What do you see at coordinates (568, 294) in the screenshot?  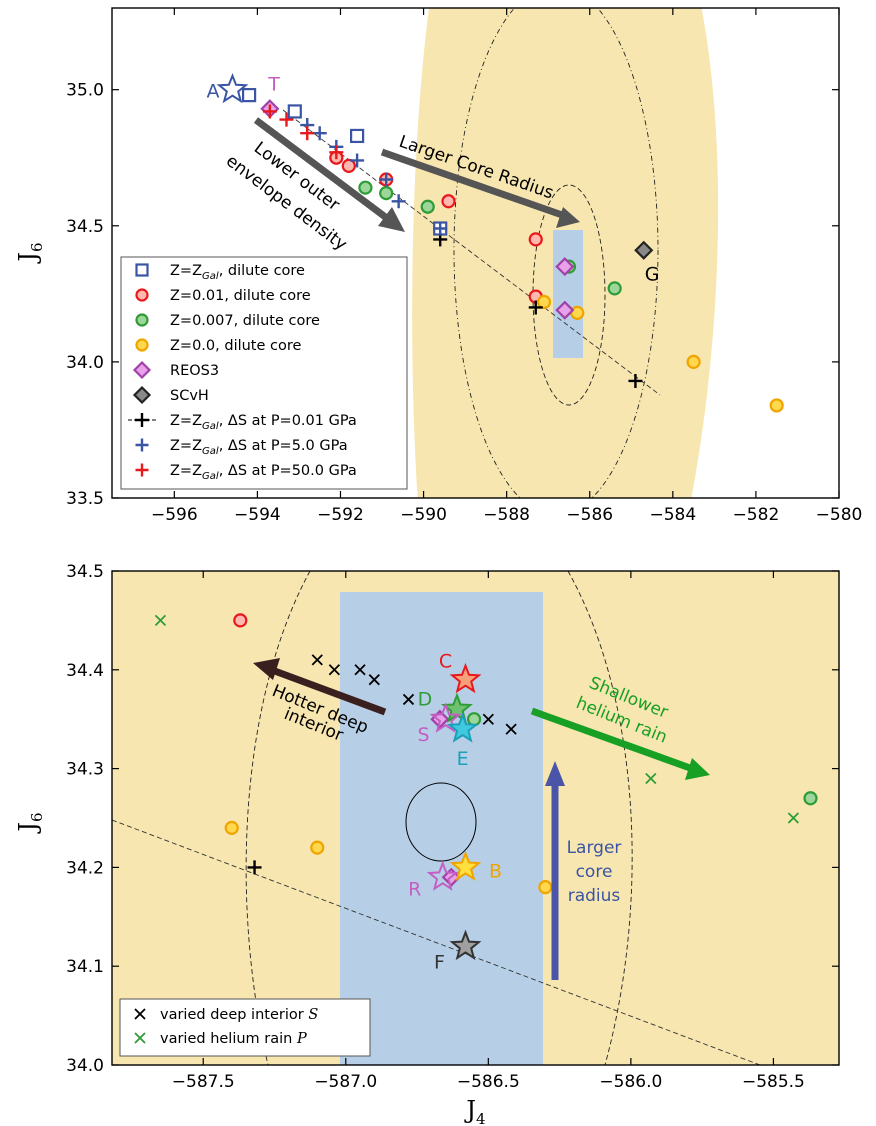 I see `top-blue-box` at bounding box center [568, 294].